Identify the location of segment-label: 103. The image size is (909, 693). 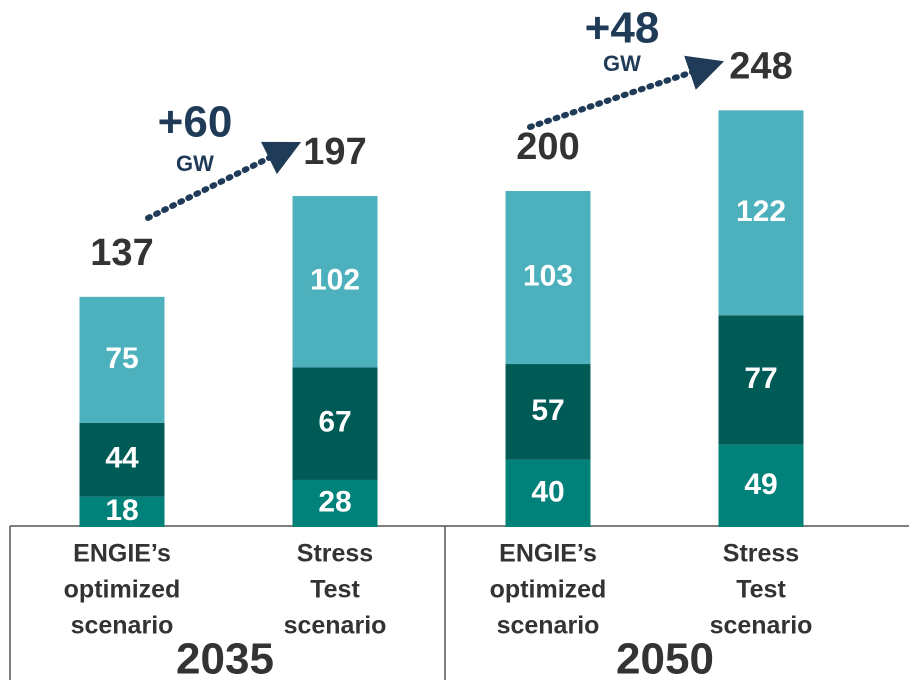
(548, 275).